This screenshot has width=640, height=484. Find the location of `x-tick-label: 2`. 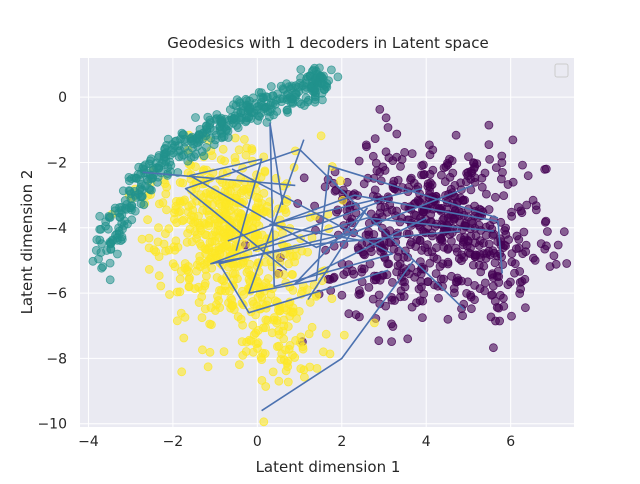

x-tick-label: 2 is located at coordinates (341, 442).